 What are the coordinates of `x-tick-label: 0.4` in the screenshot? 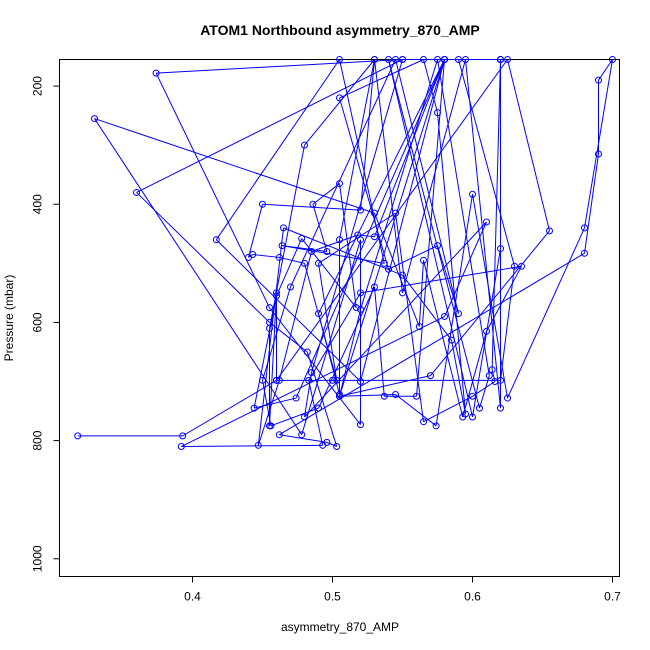 It's located at (192, 597).